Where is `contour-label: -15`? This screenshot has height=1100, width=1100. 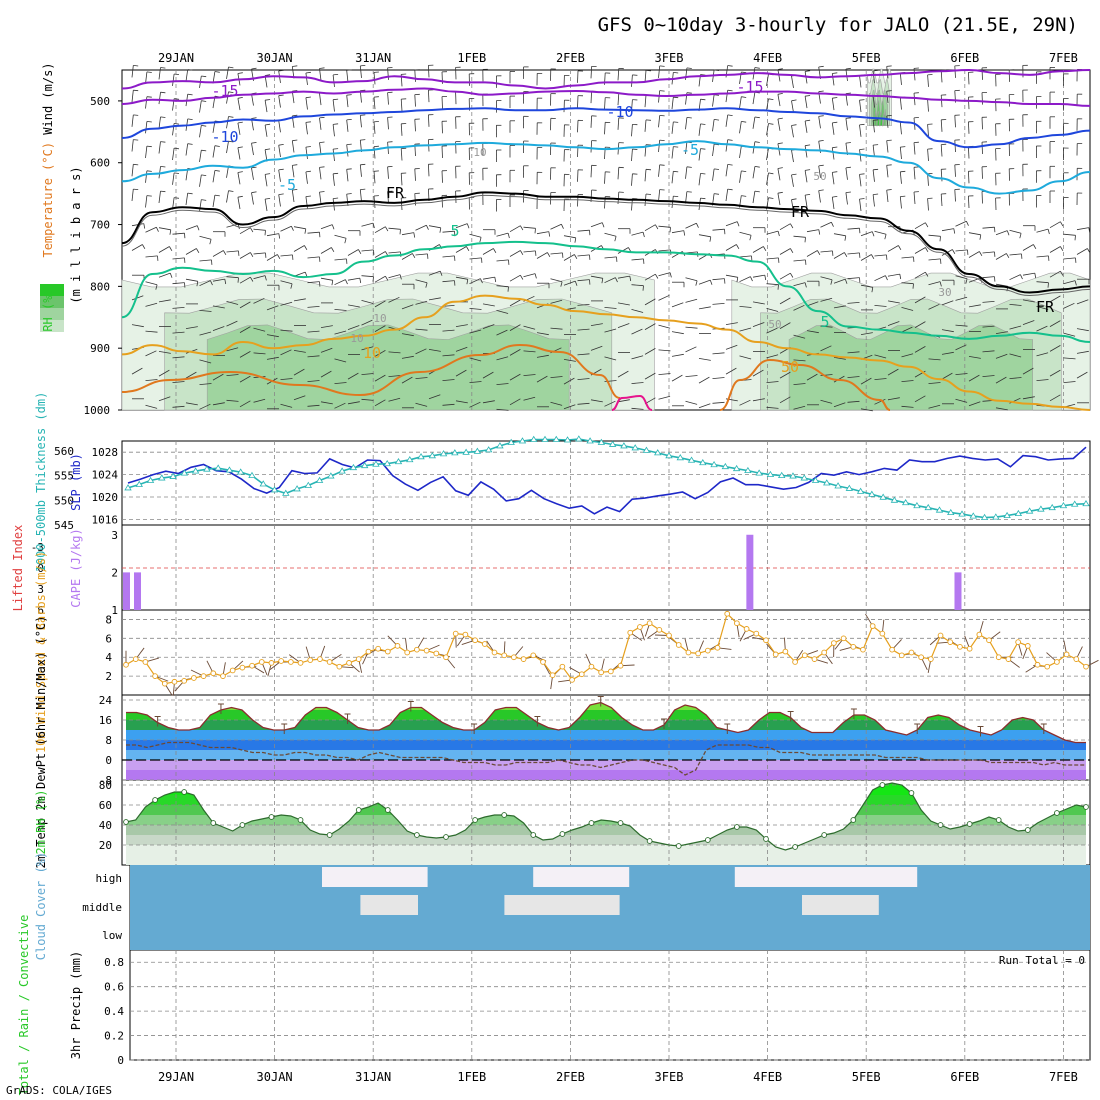 contour-label: -15 is located at coordinates (749, 87).